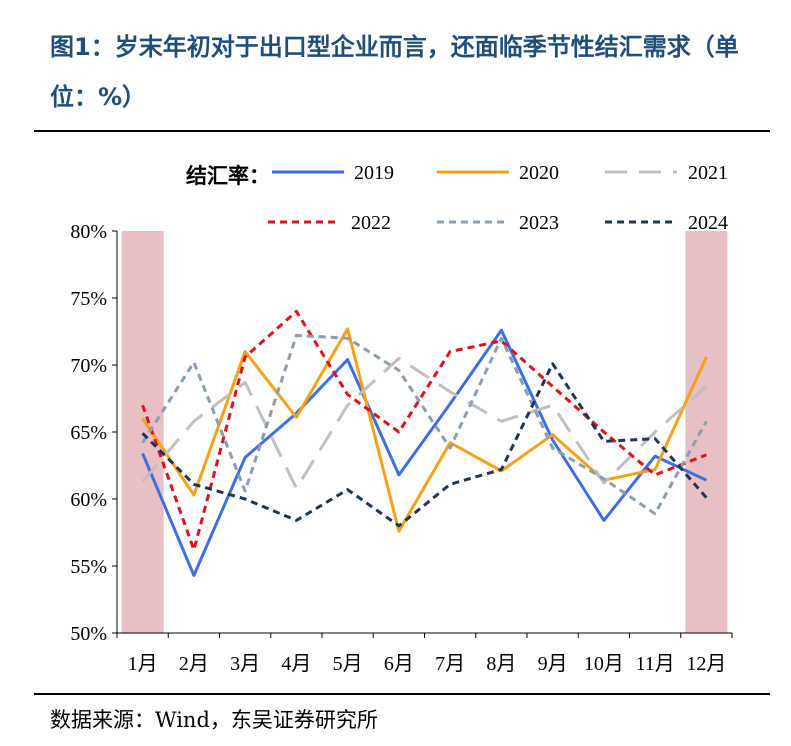 This screenshot has width=791, height=746. What do you see at coordinates (228, 176) in the screenshot?
I see `legend-title: 结汇率：` at bounding box center [228, 176].